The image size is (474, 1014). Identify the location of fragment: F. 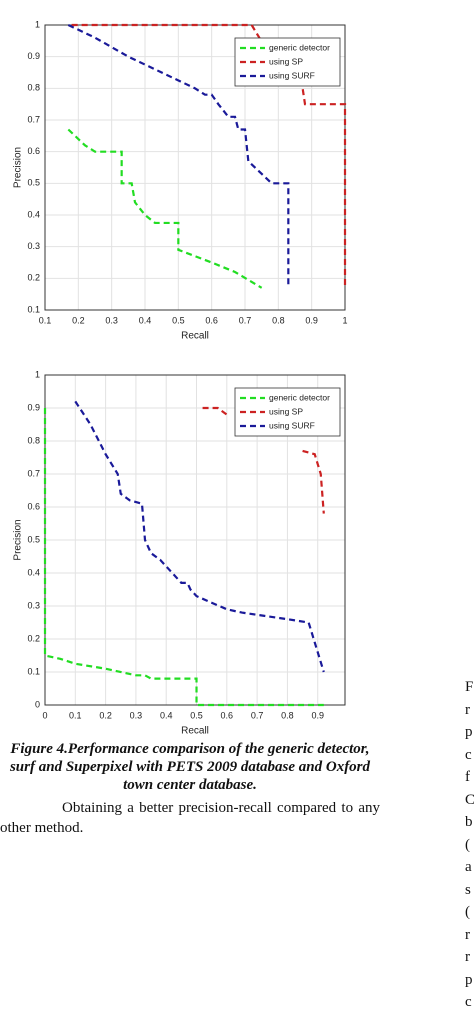
(469, 687).